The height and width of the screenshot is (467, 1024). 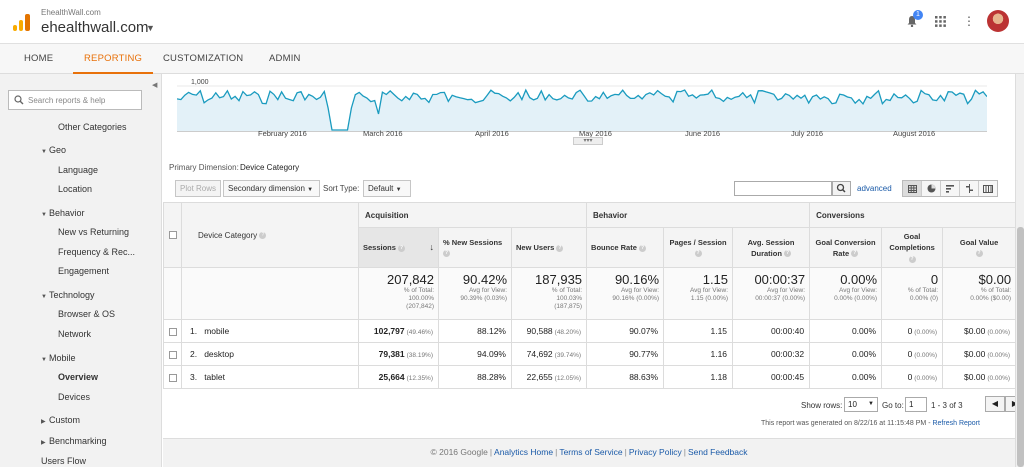 I want to click on device-cell: 3. tablet, so click(x=270, y=377).